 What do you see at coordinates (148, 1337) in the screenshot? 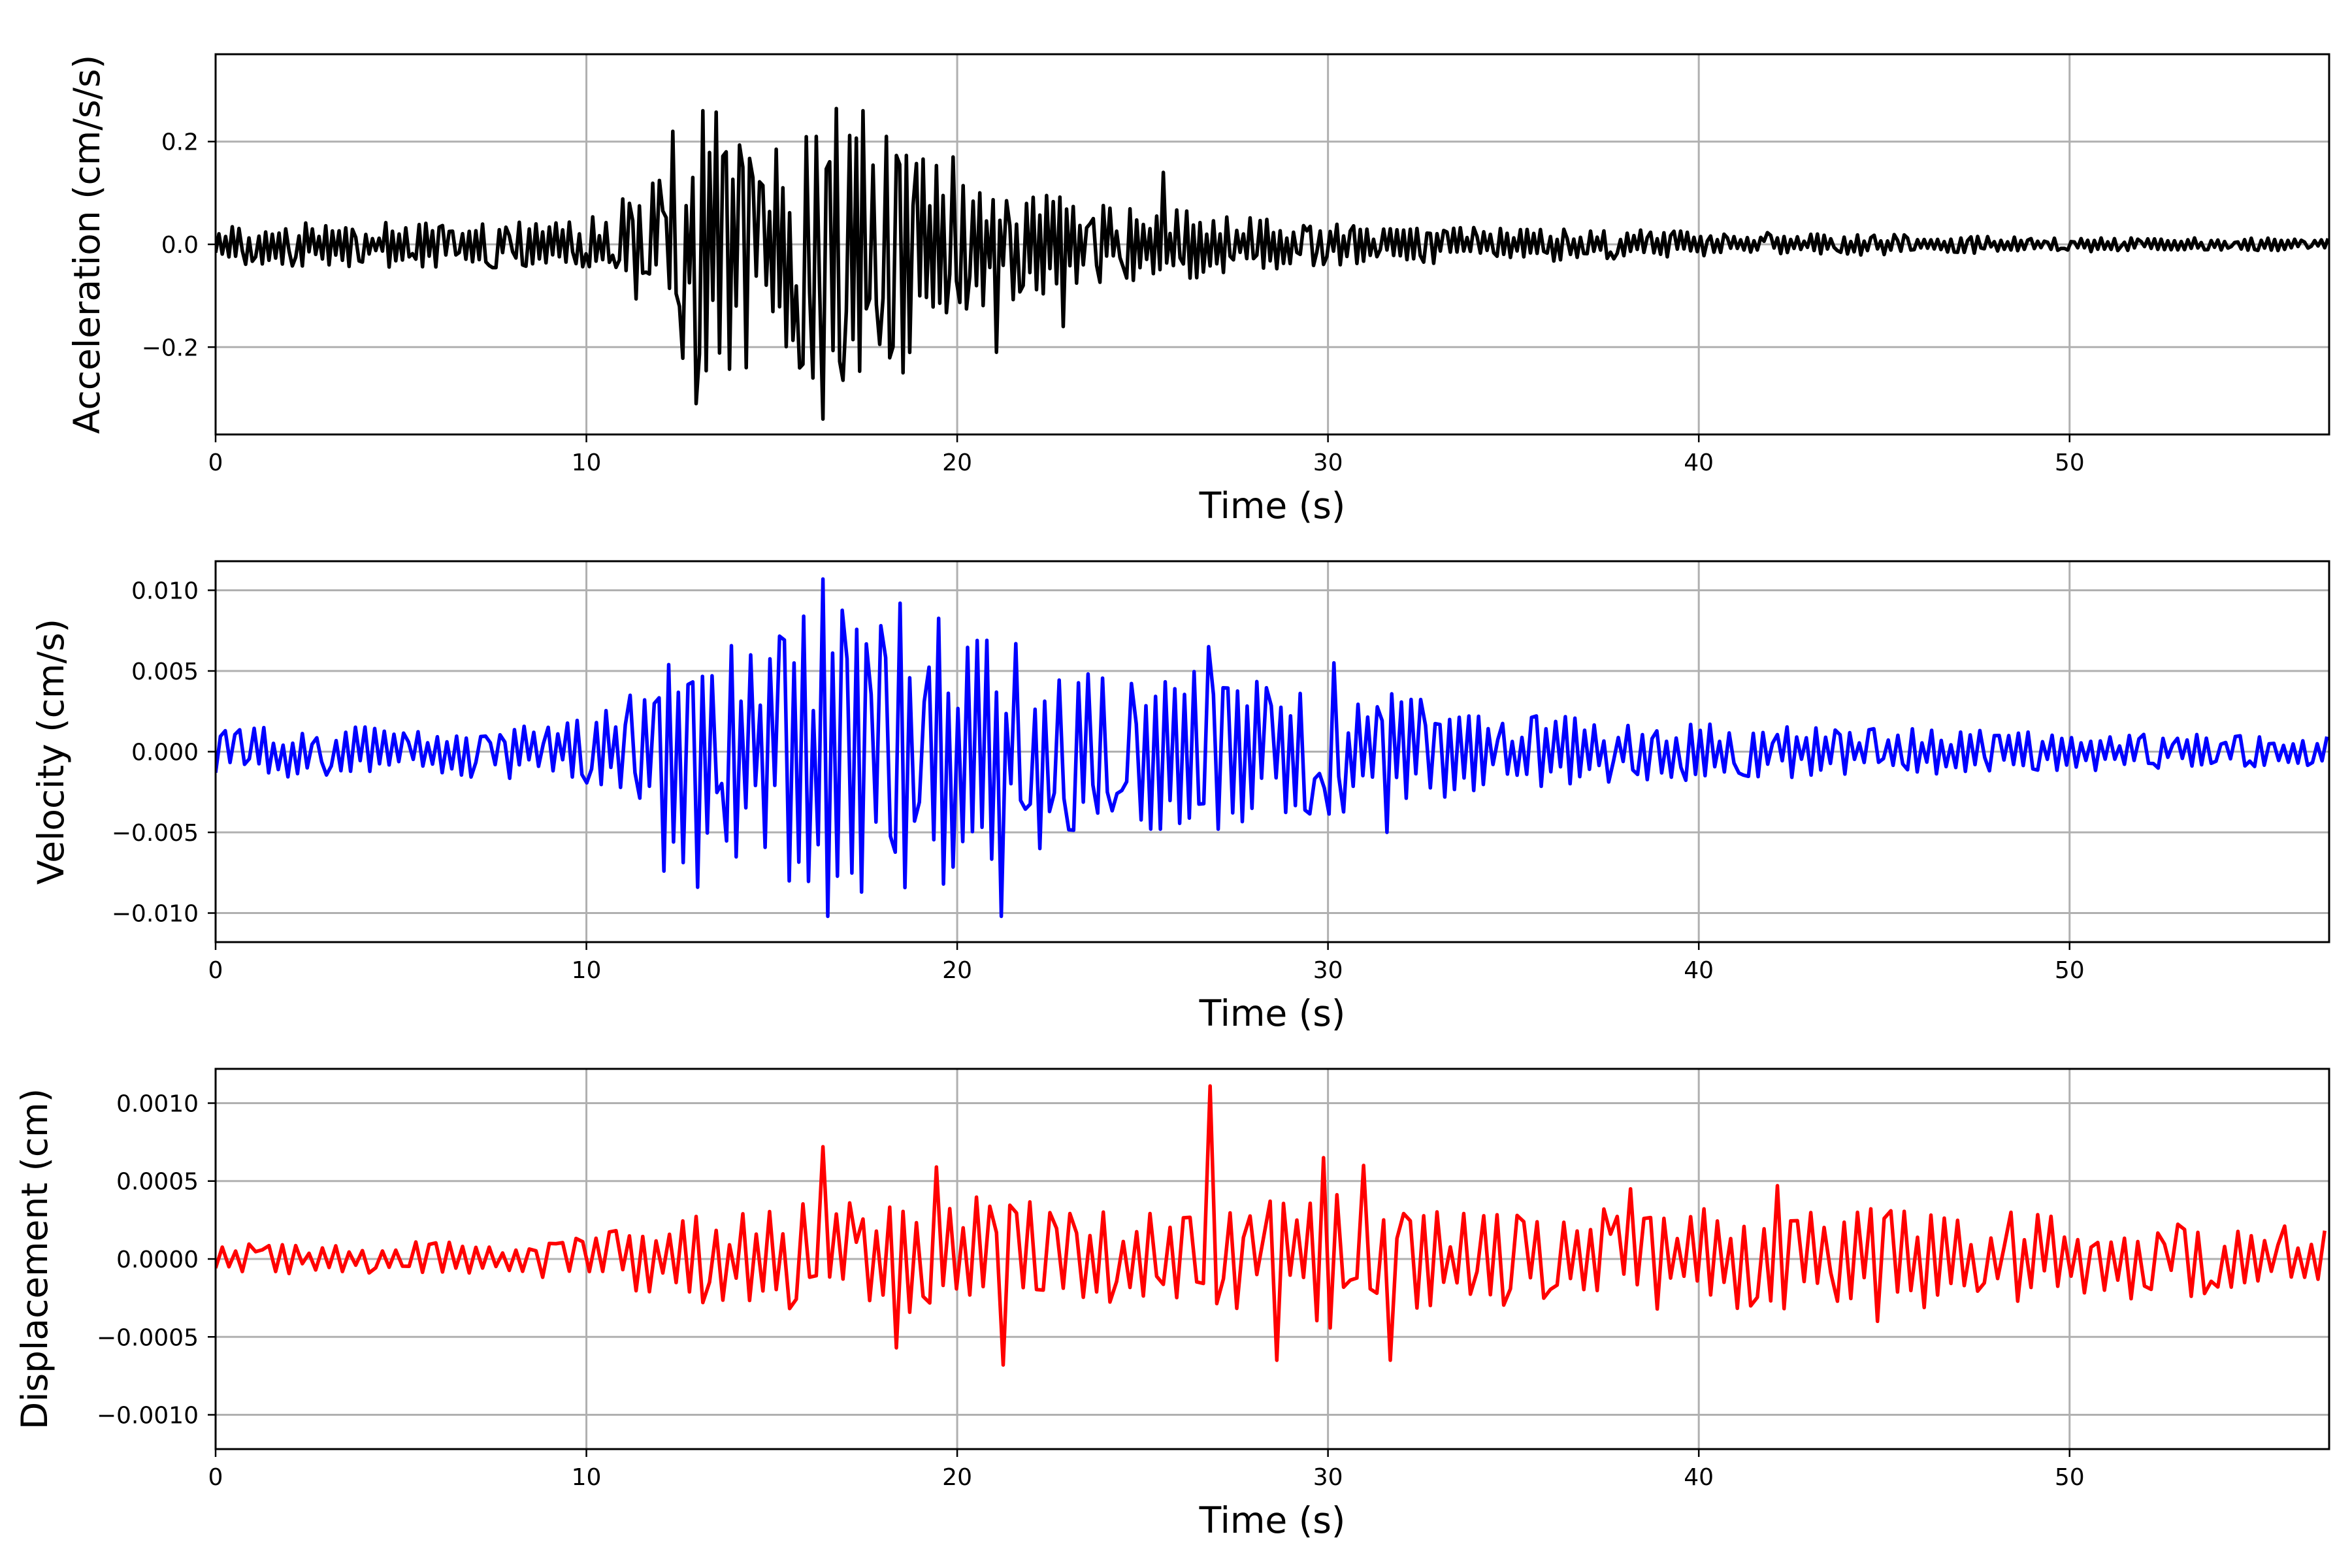
I see `displacement-ytick-label: −0.0005` at bounding box center [148, 1337].